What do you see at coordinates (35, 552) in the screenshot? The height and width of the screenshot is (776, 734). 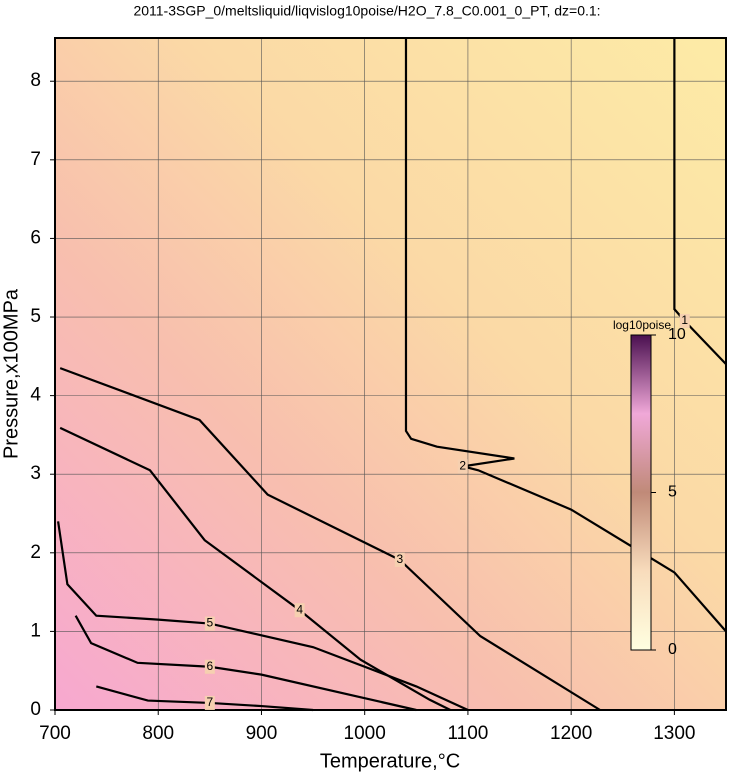 I see `y-tick-label: 2` at bounding box center [35, 552].